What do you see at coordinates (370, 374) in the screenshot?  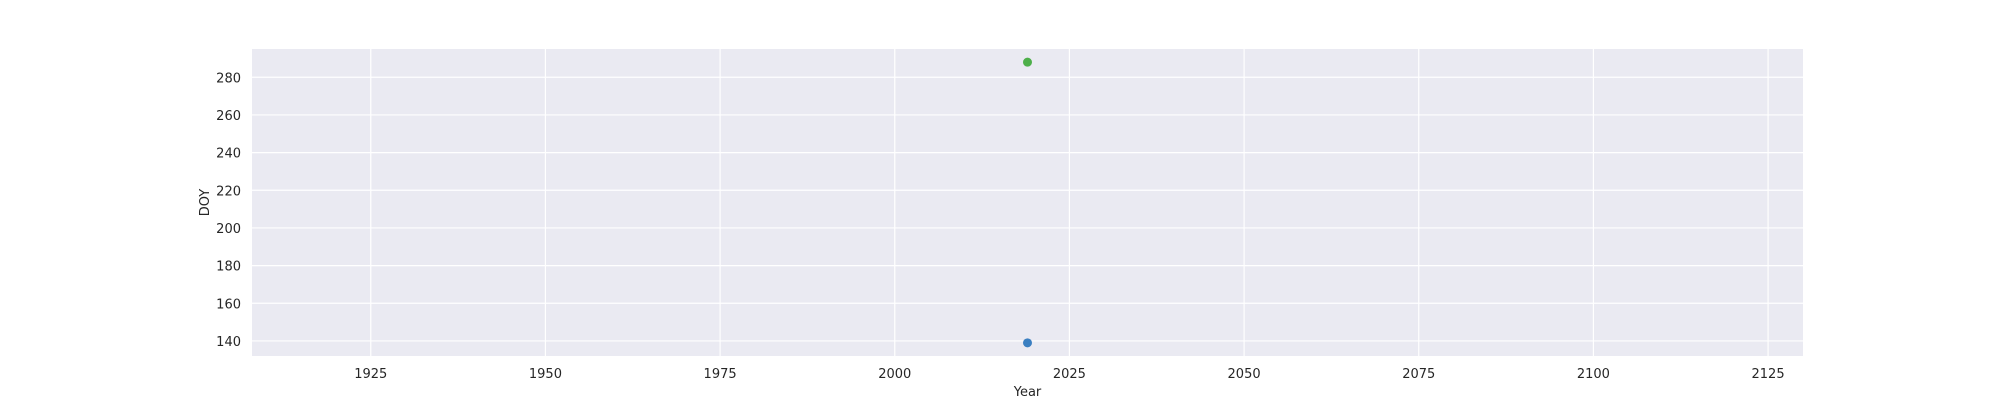 I see `x-tick-label: 1925` at bounding box center [370, 374].